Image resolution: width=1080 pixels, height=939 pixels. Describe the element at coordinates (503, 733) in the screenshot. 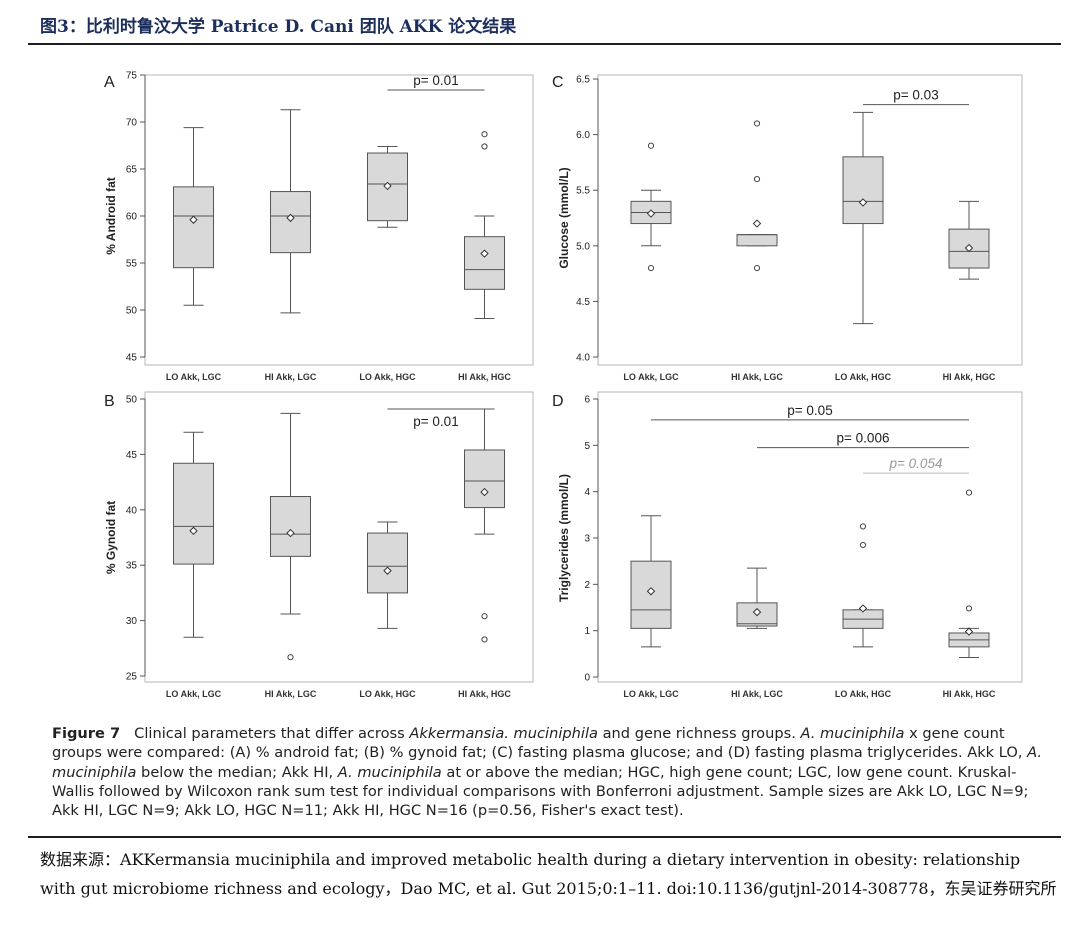

I see `caption-italic-1: Akkermansia. muciniphila` at that location.